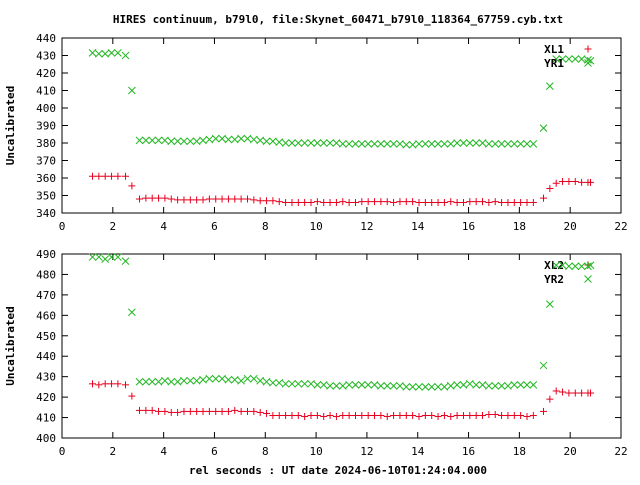 The image size is (640, 485). Describe the element at coordinates (105, 53) in the screenshot. I see `data-point-yr1-2-d2` at that location.